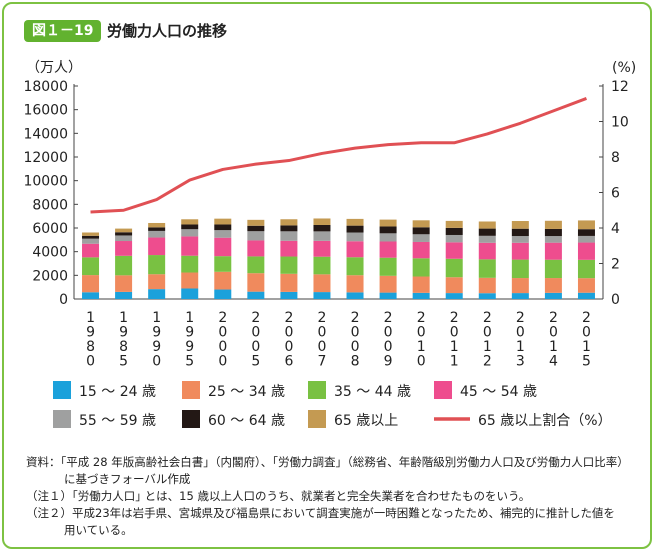 The image size is (658, 555). I want to click on right-tick-label: 10, so click(620, 123).